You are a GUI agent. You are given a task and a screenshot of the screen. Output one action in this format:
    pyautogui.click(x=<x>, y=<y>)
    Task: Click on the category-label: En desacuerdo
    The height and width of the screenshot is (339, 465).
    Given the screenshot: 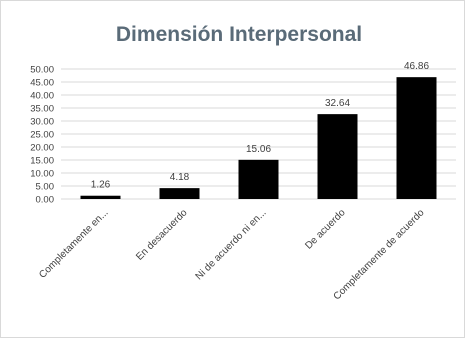 What is the action you would take?
    pyautogui.click(x=162, y=235)
    